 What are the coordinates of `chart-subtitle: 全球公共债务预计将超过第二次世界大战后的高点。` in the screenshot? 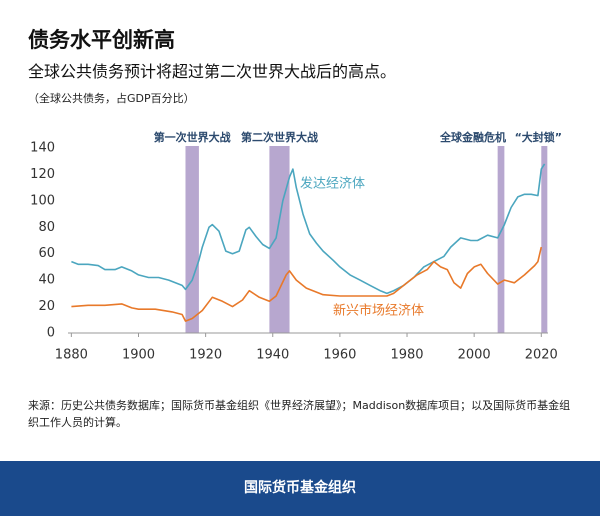 It's located at (212, 71).